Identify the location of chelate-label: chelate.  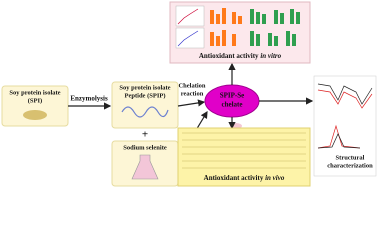
(232, 105).